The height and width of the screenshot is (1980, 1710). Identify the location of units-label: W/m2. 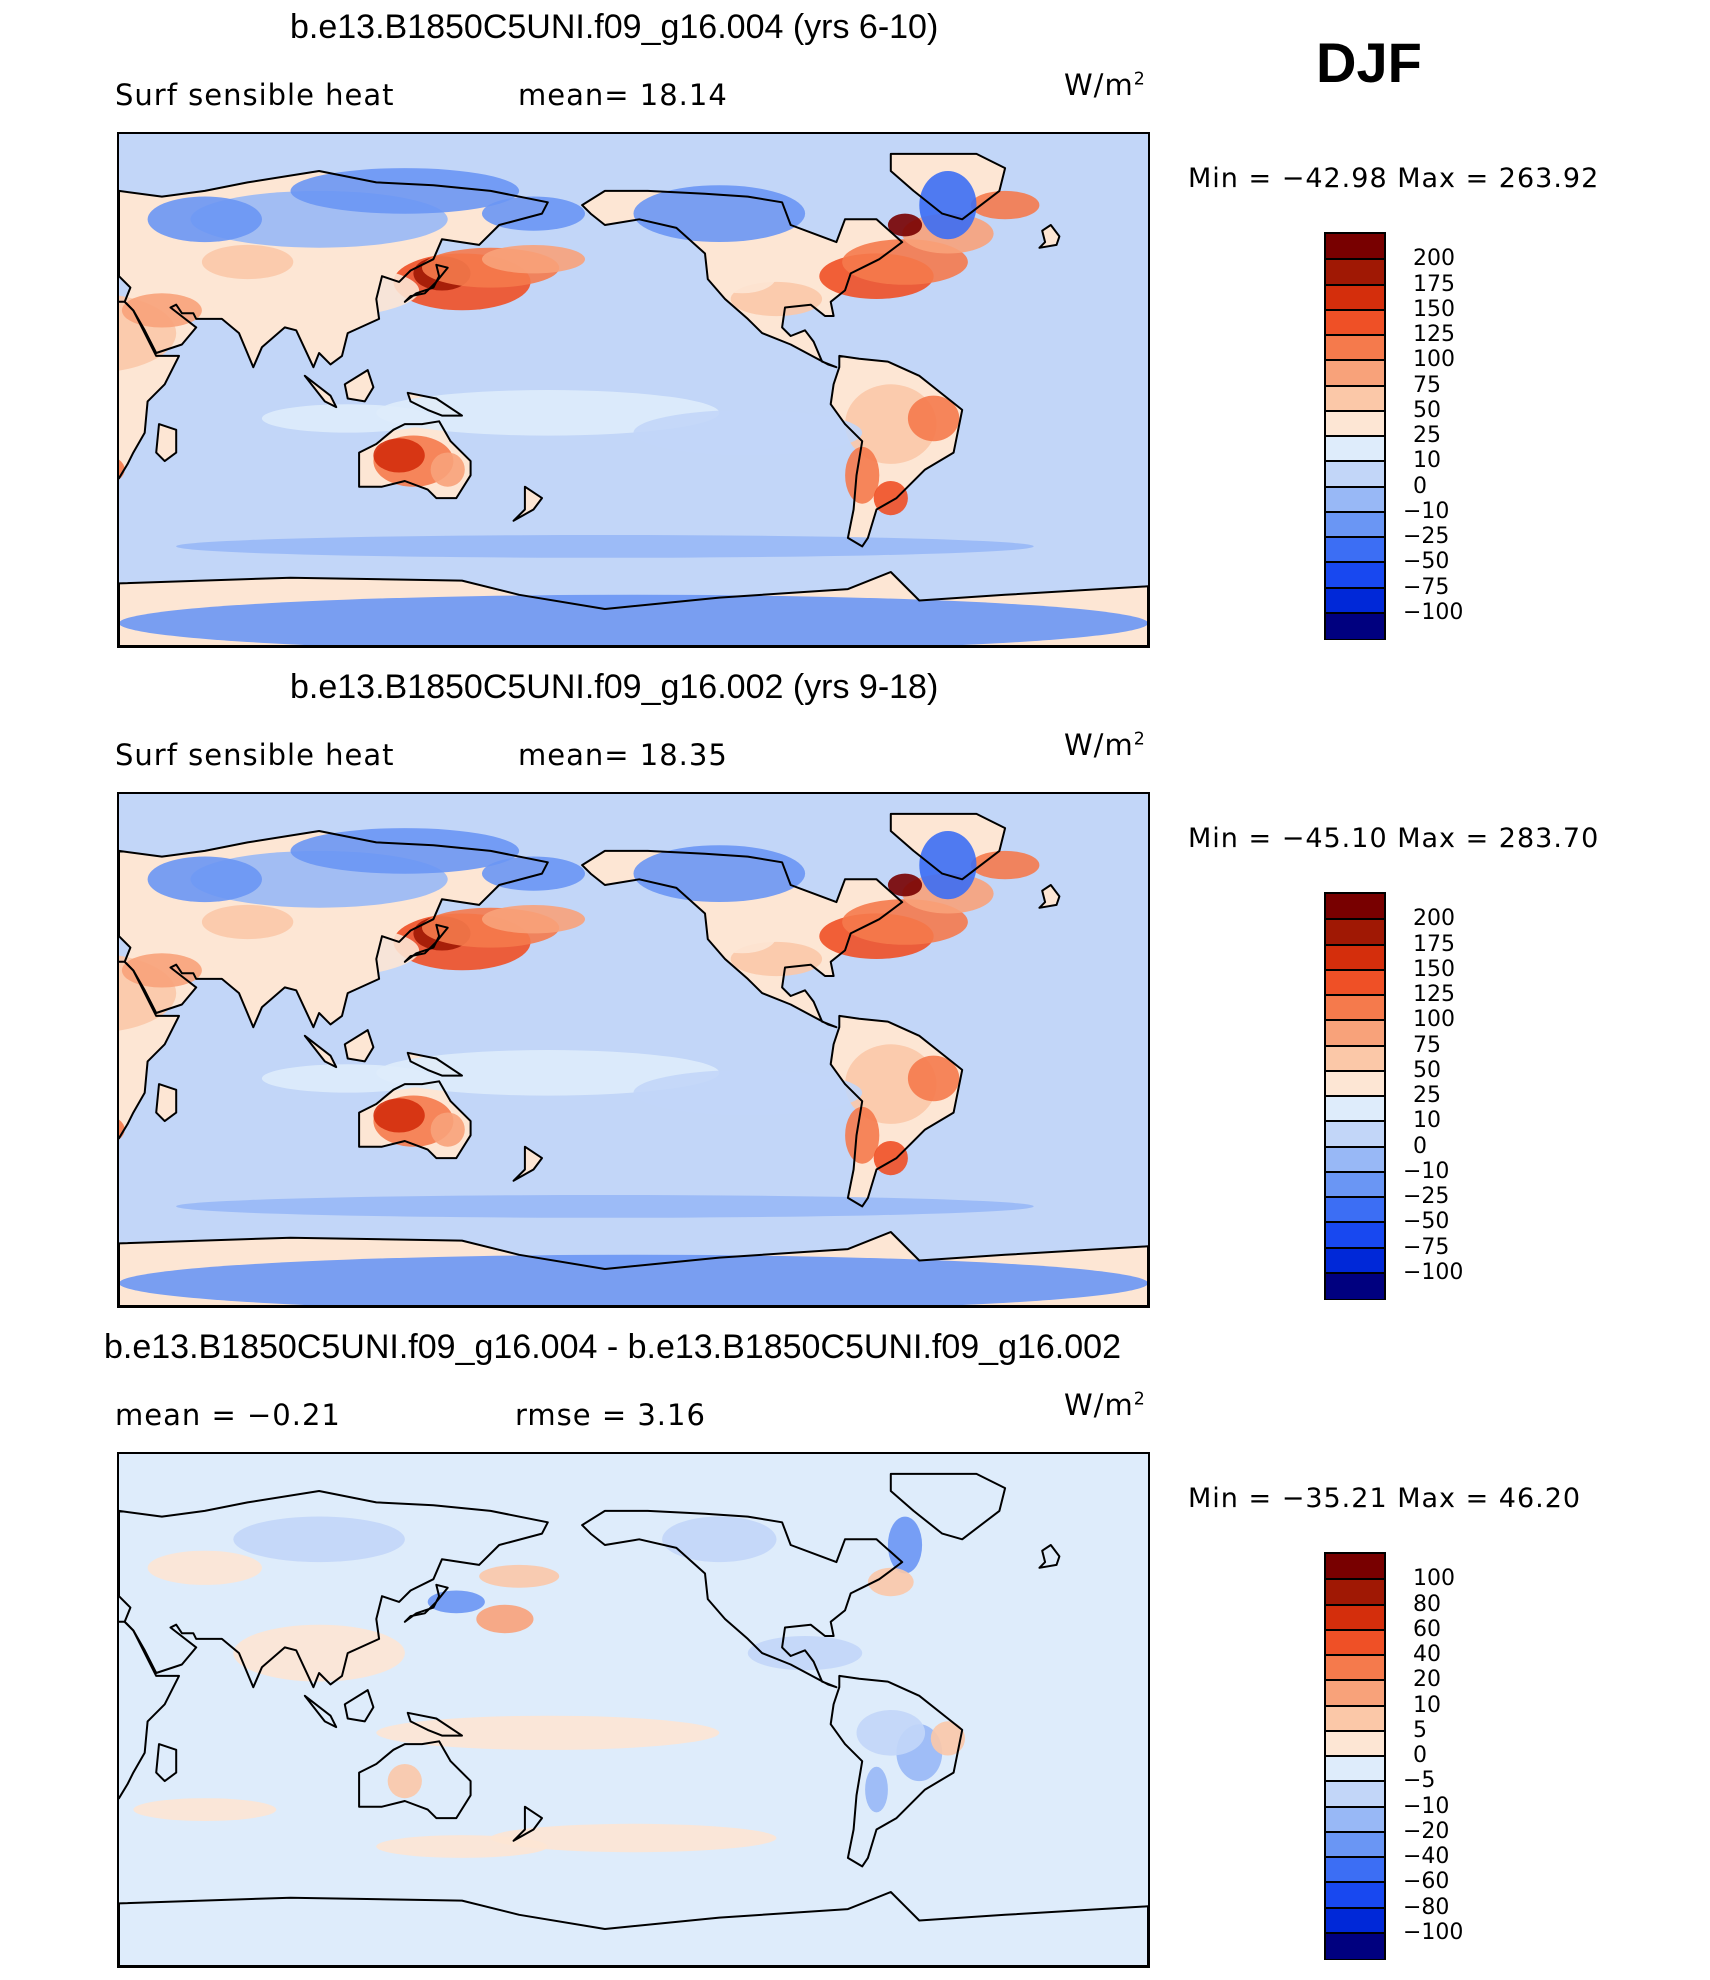
(1105, 1405).